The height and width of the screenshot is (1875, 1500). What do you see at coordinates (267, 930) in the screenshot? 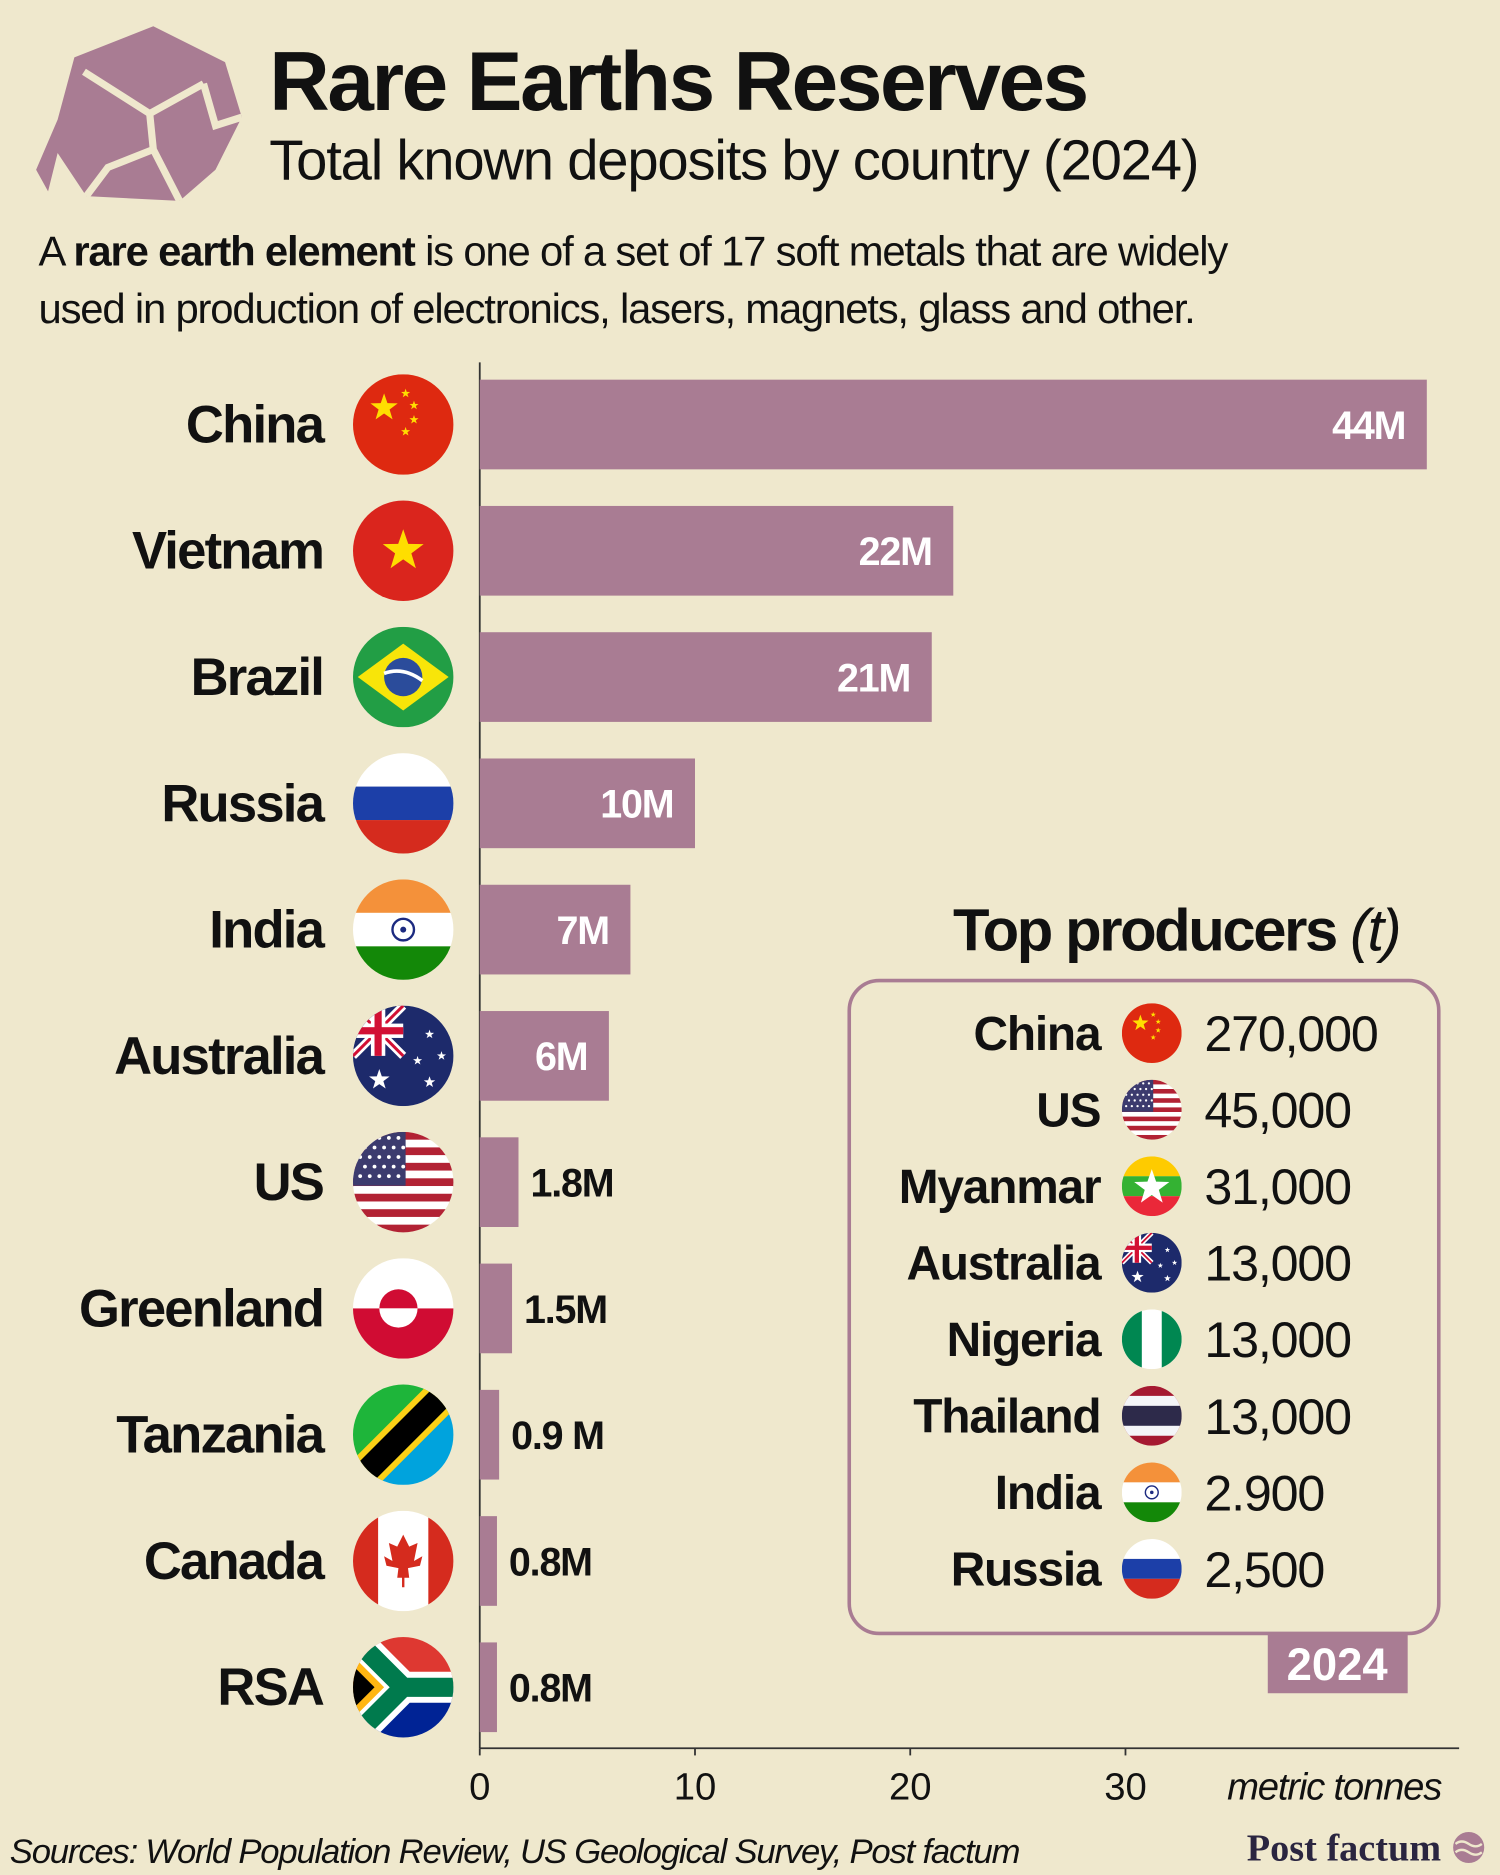
I see `category-label: India` at bounding box center [267, 930].